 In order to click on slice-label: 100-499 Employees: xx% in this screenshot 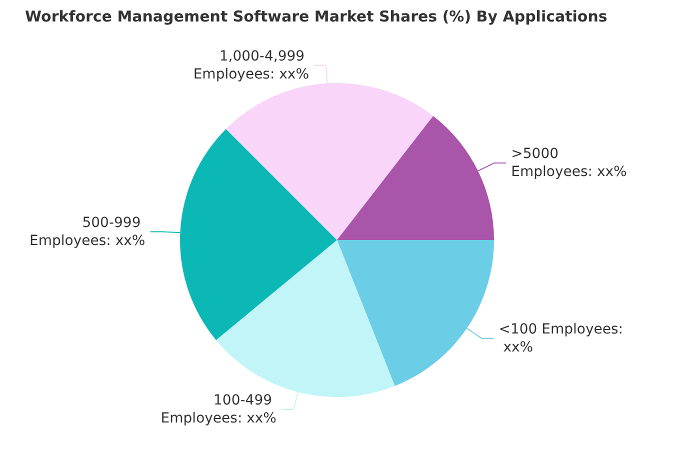, I will do `click(218, 409)`.